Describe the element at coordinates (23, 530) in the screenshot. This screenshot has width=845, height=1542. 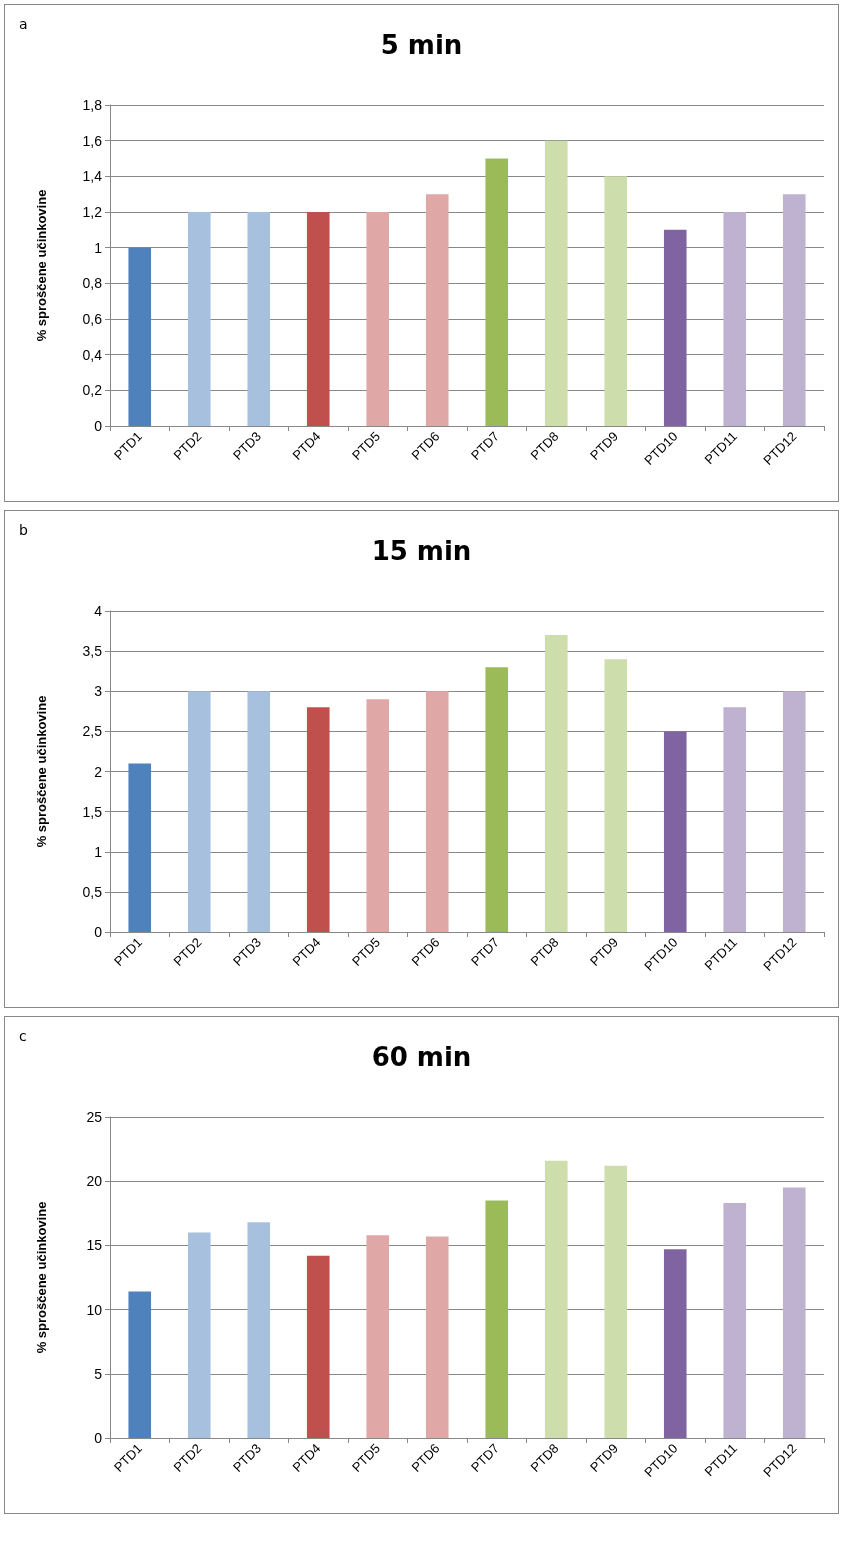
I see `text: b` at that location.